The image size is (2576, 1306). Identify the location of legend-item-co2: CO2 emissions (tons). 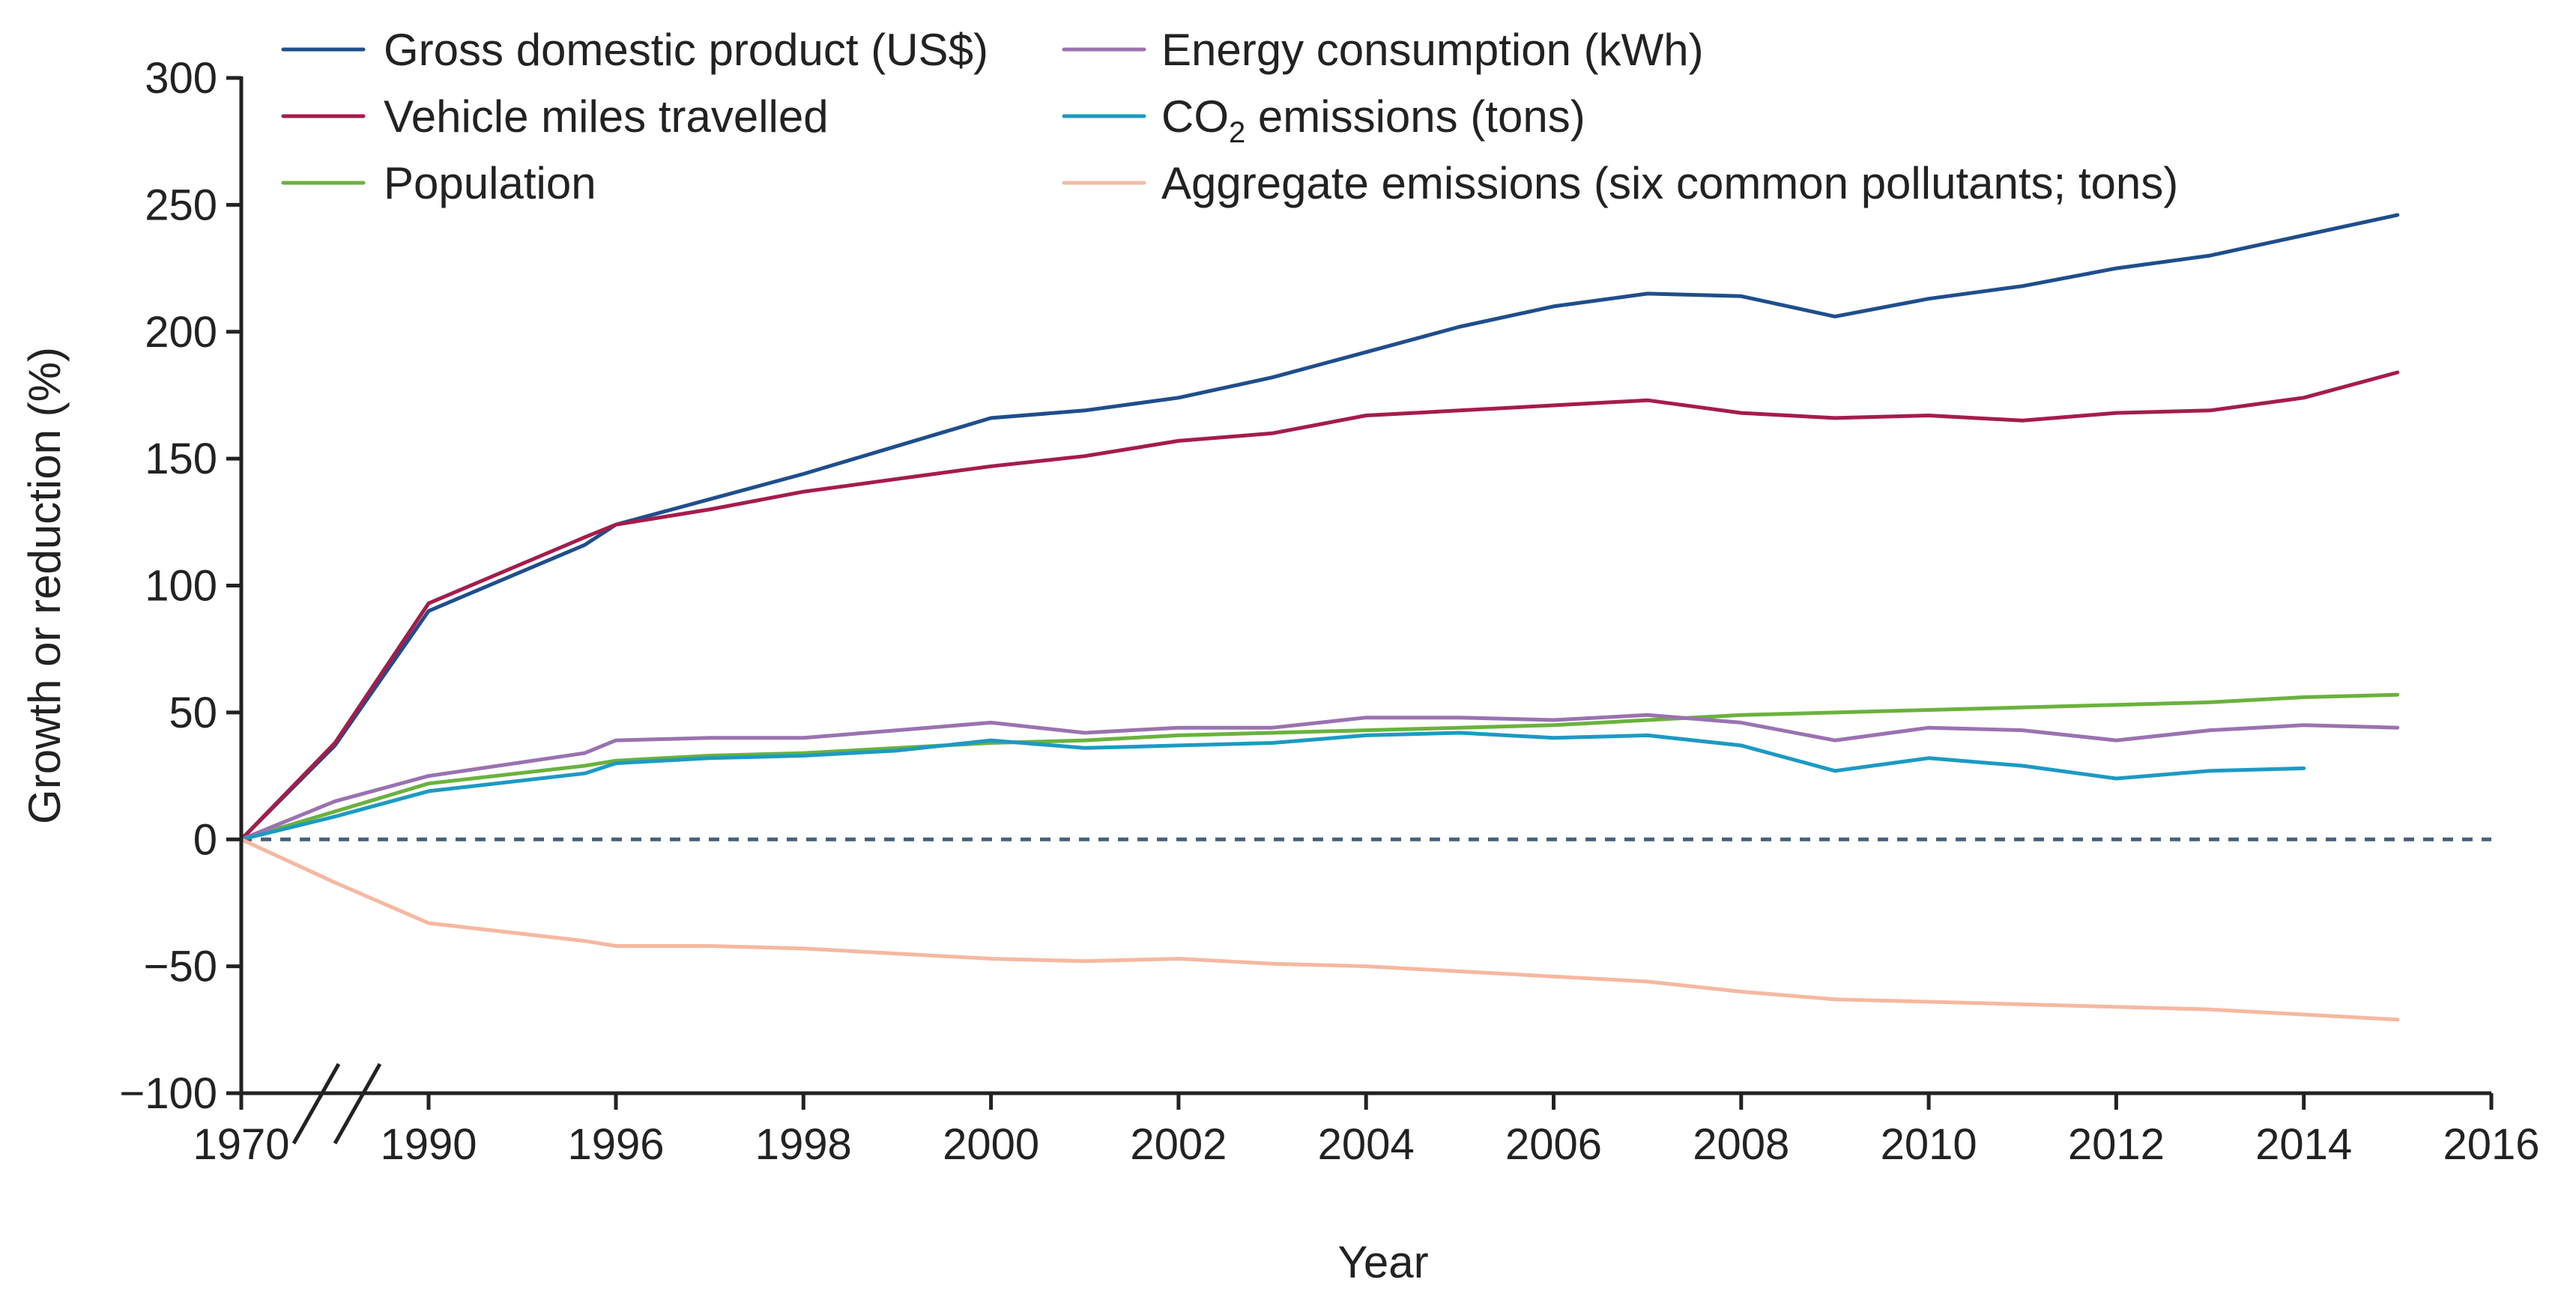
(1323, 120).